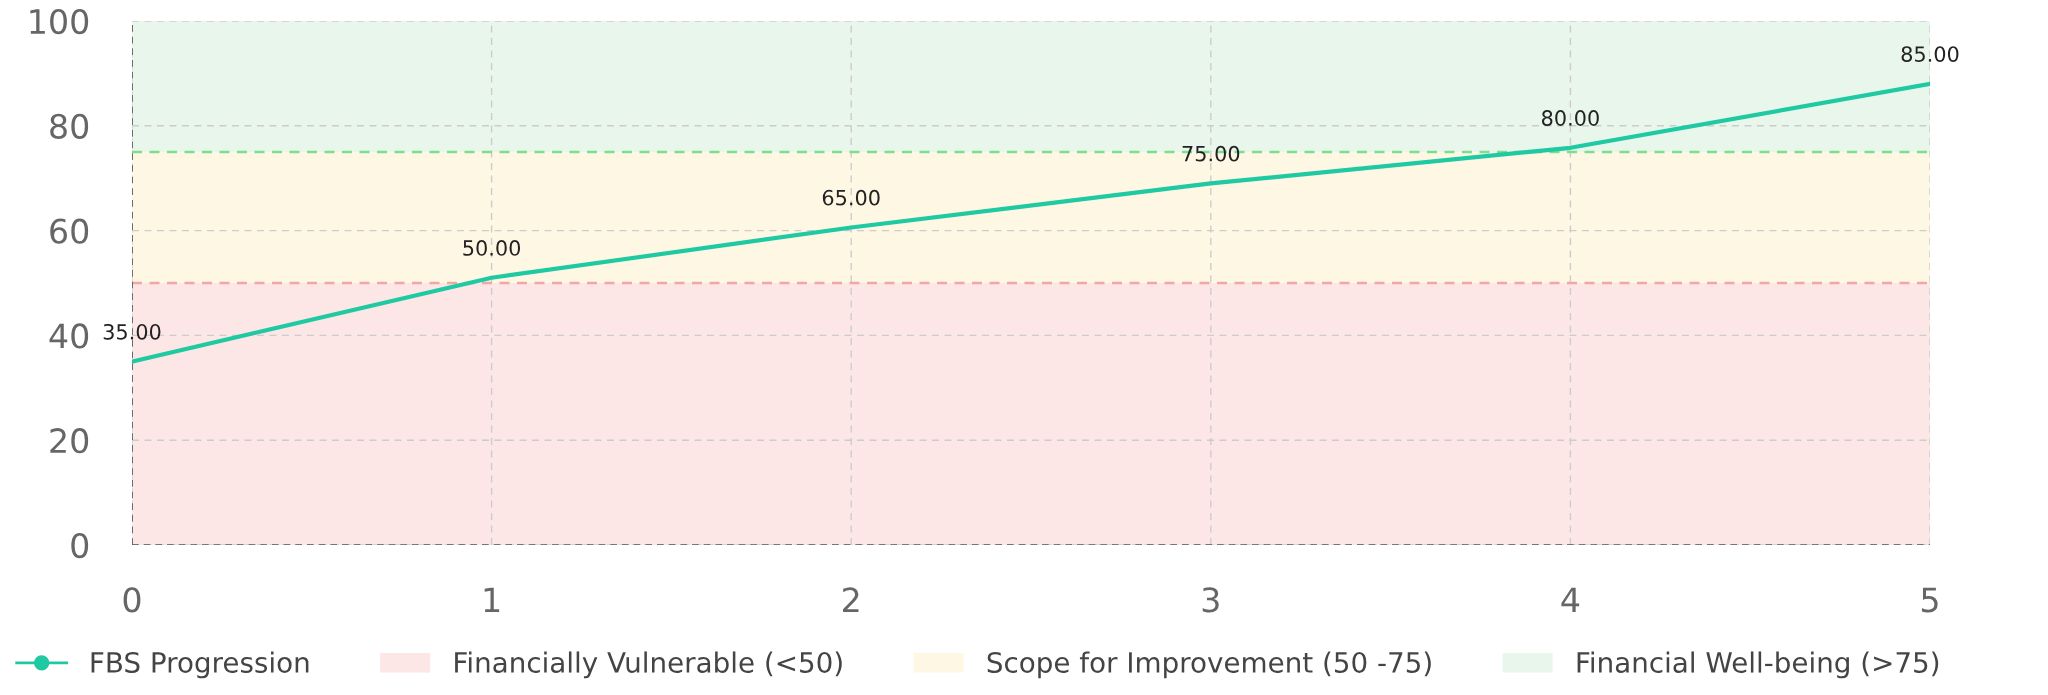 The height and width of the screenshot is (695, 2048). What do you see at coordinates (1209, 665) in the screenshot?
I see `legend-label: Scope for Improvement (50 -75)` at bounding box center [1209, 665].